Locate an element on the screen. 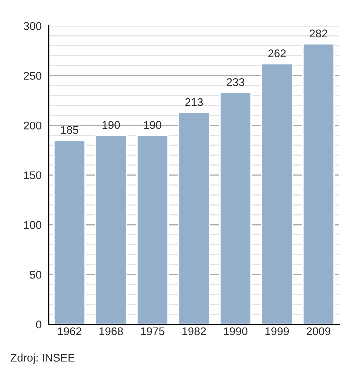  data-label: 185 is located at coordinates (70, 130).